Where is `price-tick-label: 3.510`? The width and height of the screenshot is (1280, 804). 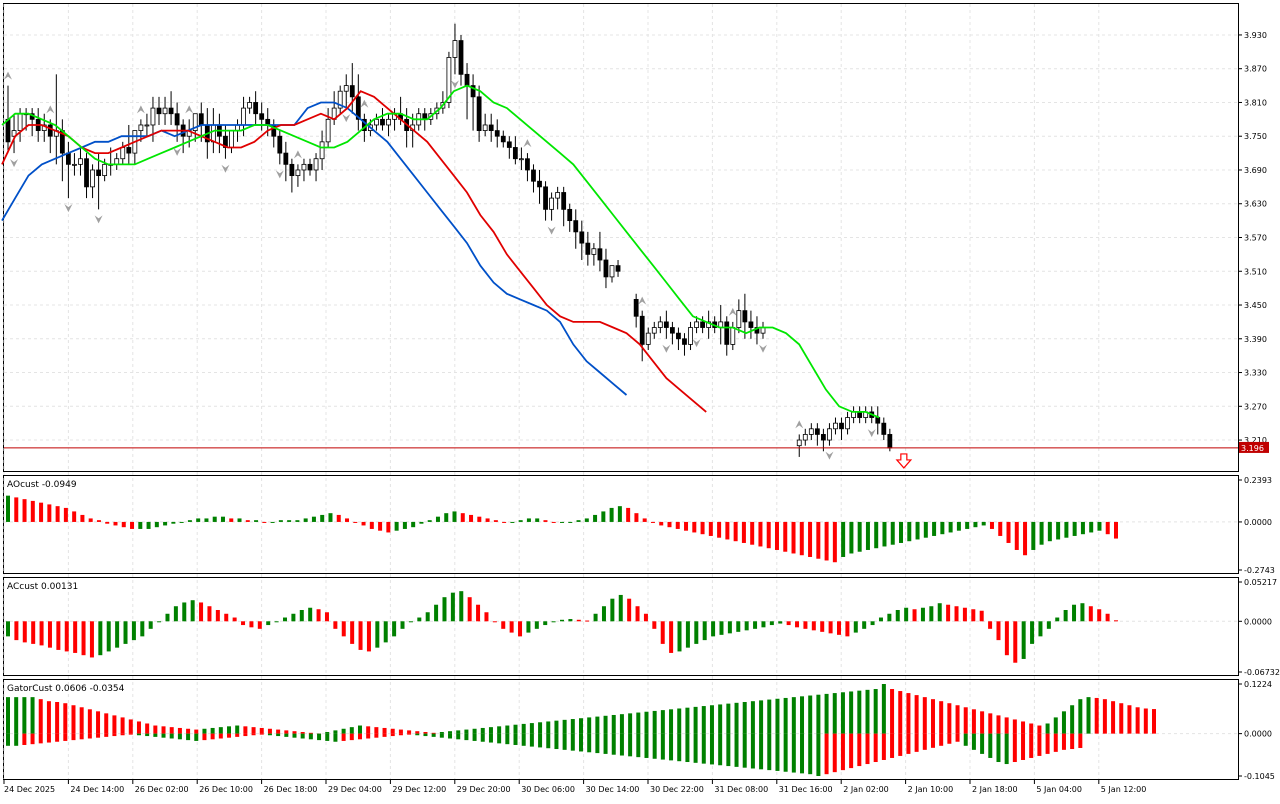
price-tick-label: 3.510 is located at coordinates (1255, 271).